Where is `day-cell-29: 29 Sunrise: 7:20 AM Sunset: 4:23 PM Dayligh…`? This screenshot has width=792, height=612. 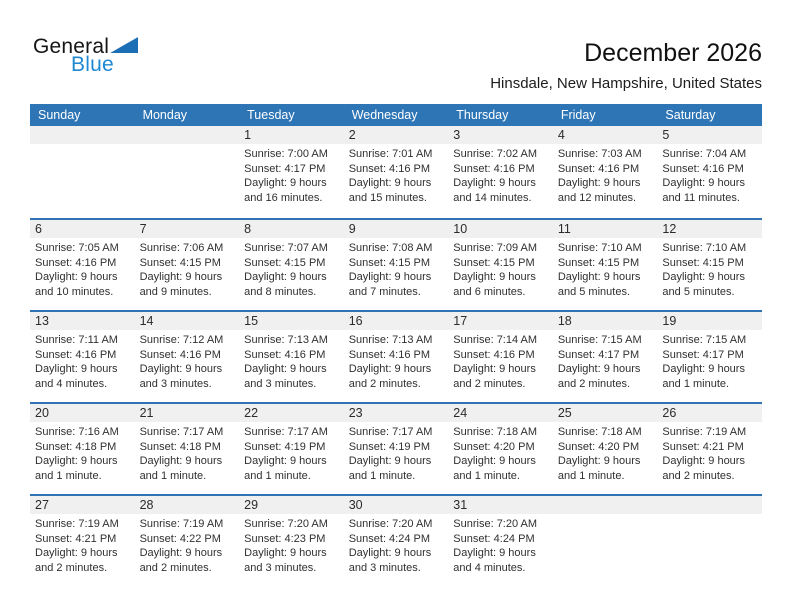
day-cell-29: 29 Sunrise: 7:20 AM Sunset: 4:23 PM Dayligh… is located at coordinates (291, 541).